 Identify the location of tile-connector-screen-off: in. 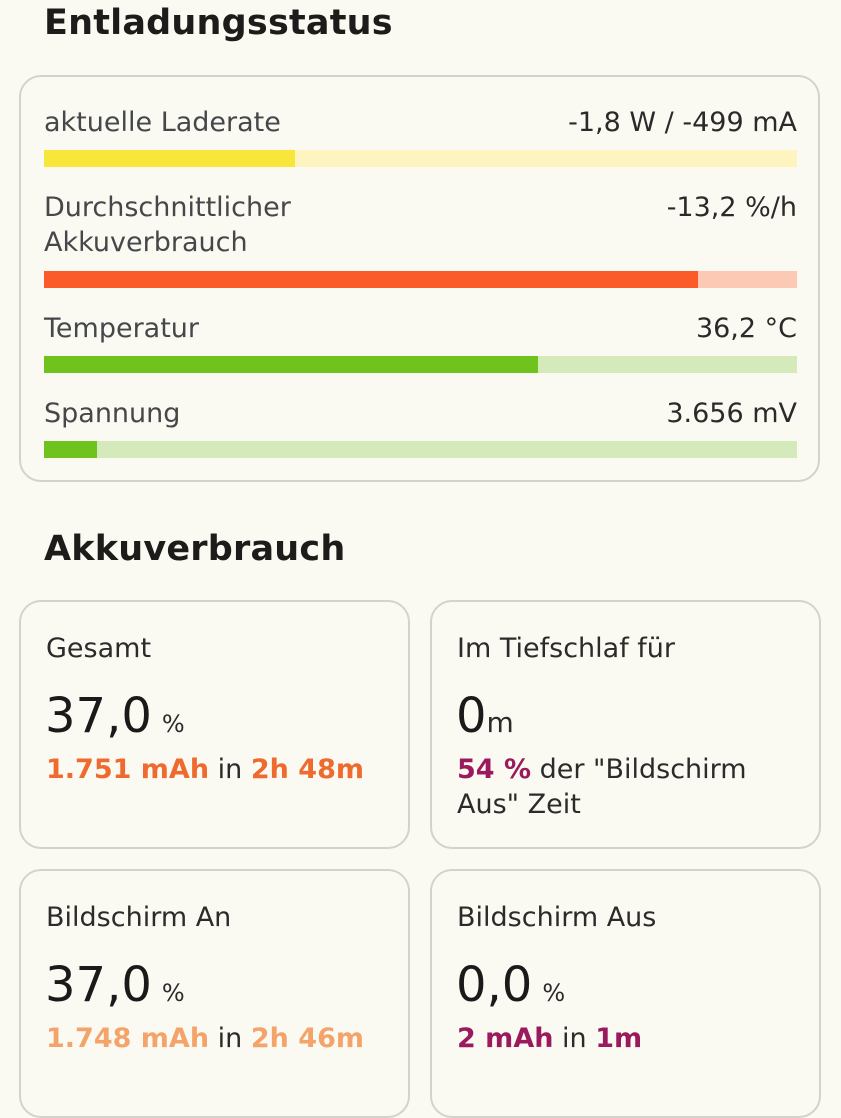
(574, 1038).